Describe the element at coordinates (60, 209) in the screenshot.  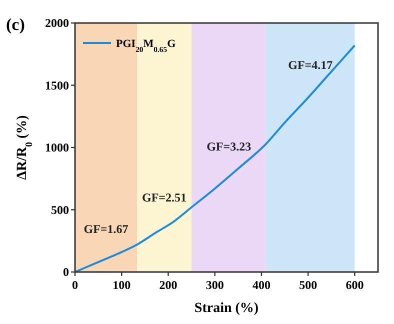
I see `y-tick-label: 500` at that location.